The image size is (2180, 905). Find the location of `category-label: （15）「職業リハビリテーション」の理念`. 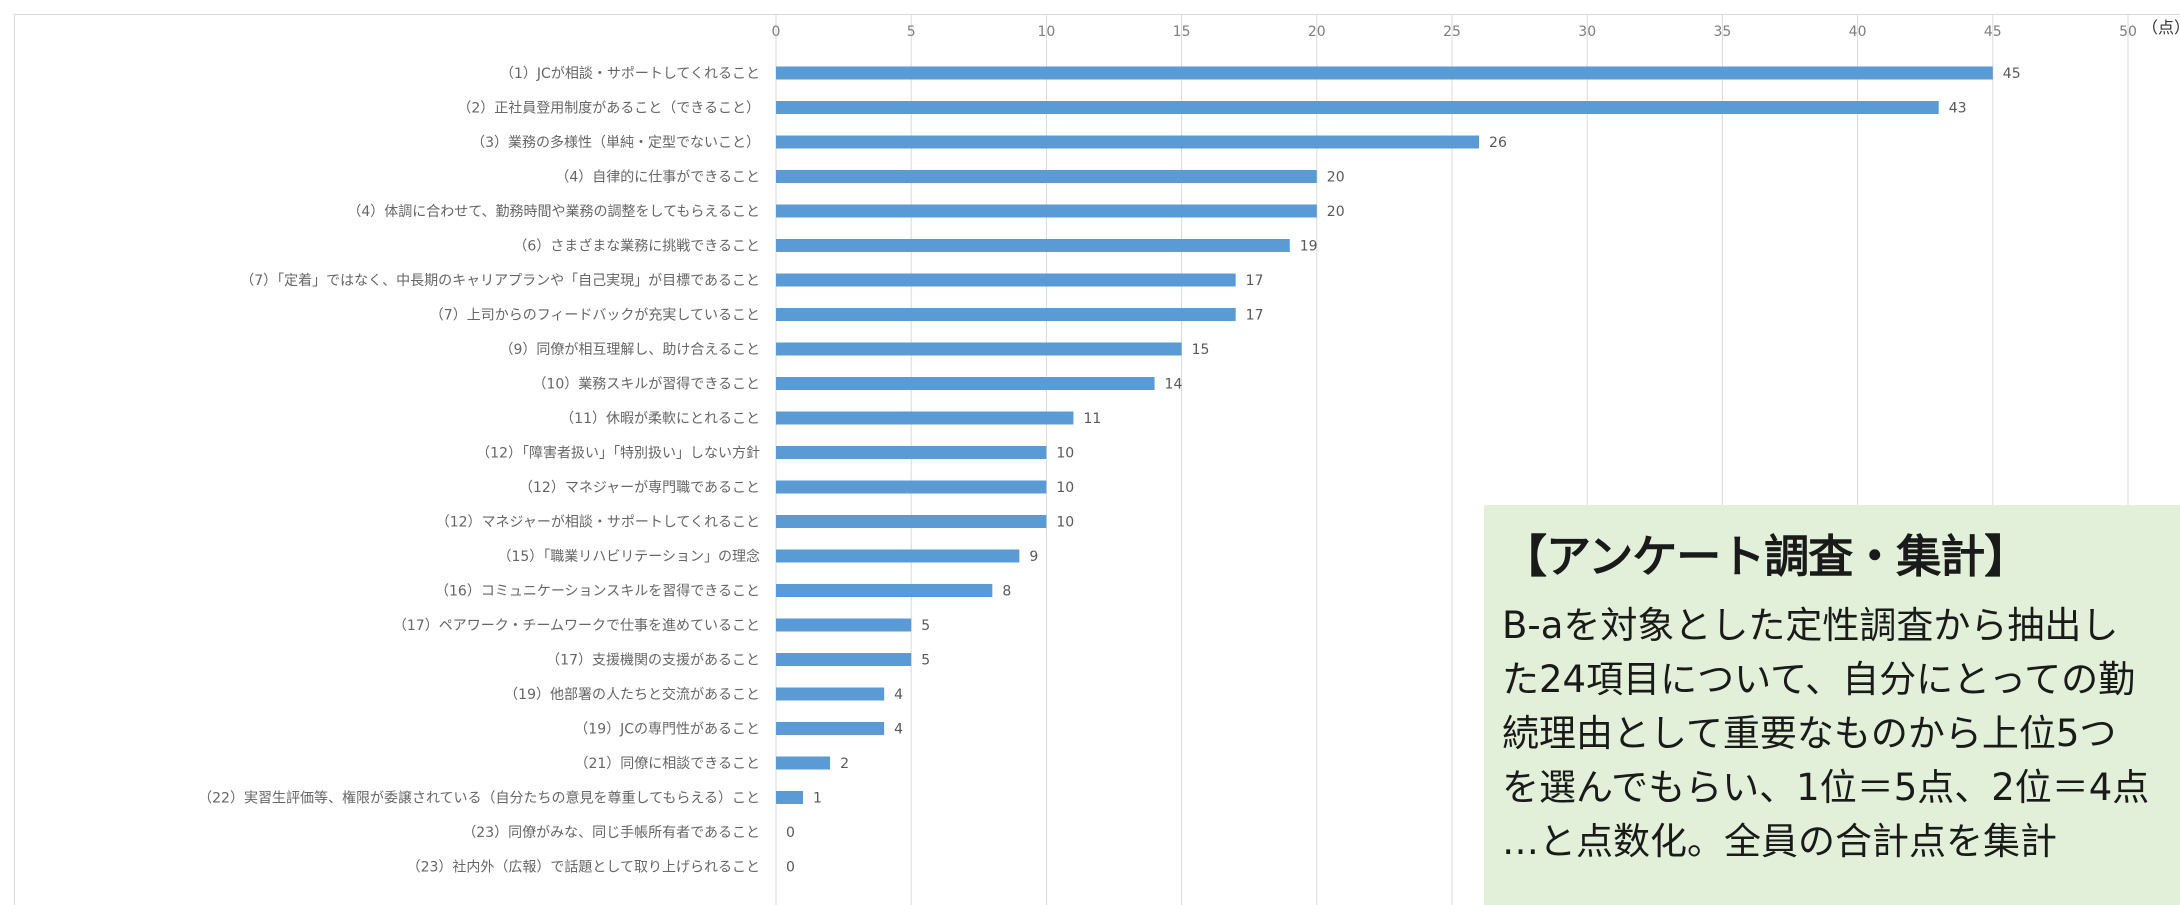

category-label: （15）「職業リハビリテーション」の理念 is located at coordinates (628, 556).